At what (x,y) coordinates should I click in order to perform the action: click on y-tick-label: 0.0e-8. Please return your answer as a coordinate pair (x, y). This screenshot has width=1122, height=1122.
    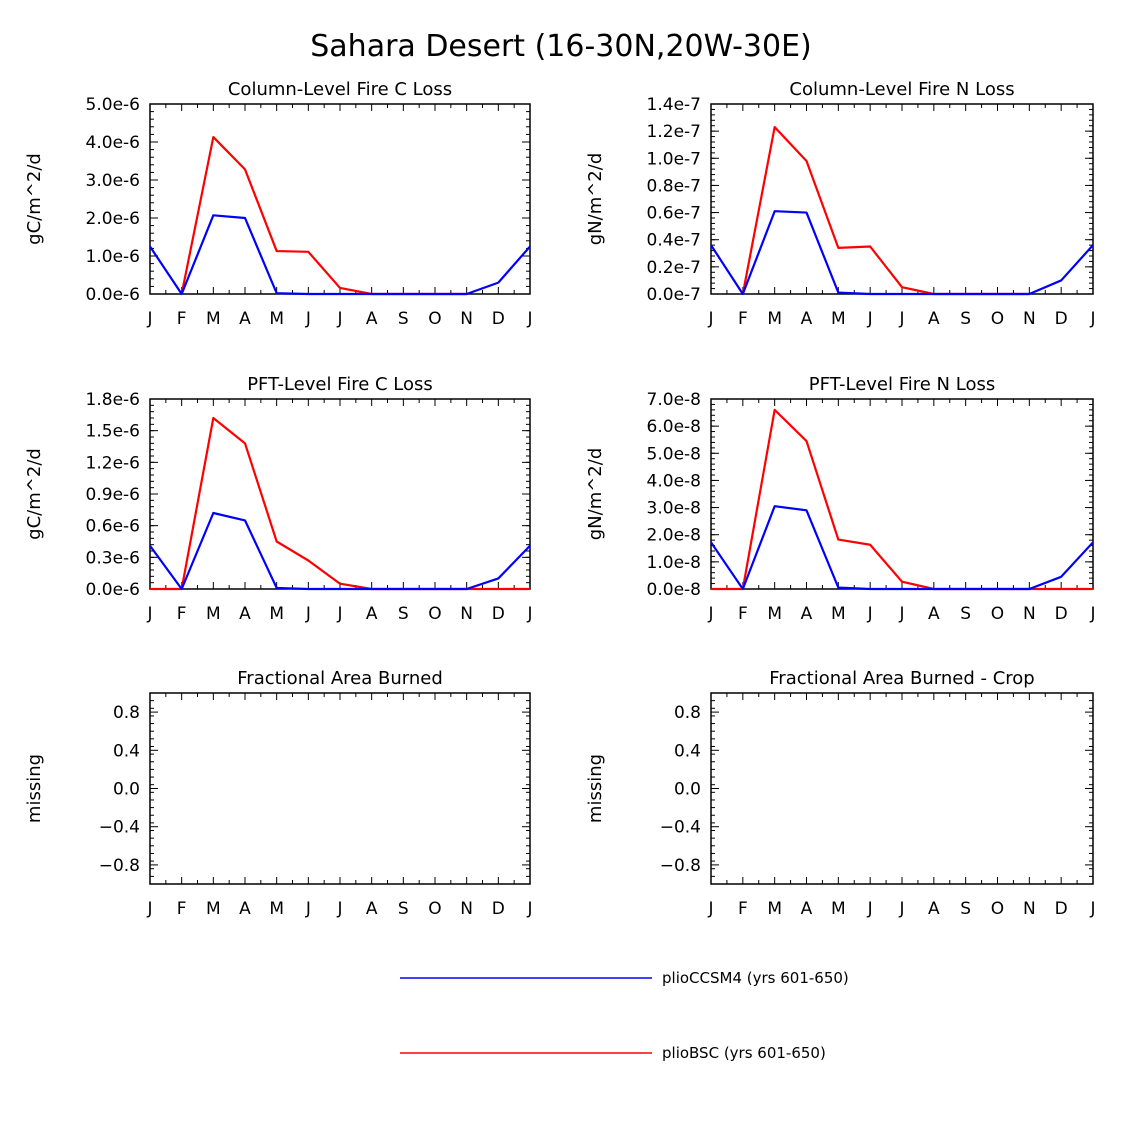
    Looking at the image, I should click on (674, 590).